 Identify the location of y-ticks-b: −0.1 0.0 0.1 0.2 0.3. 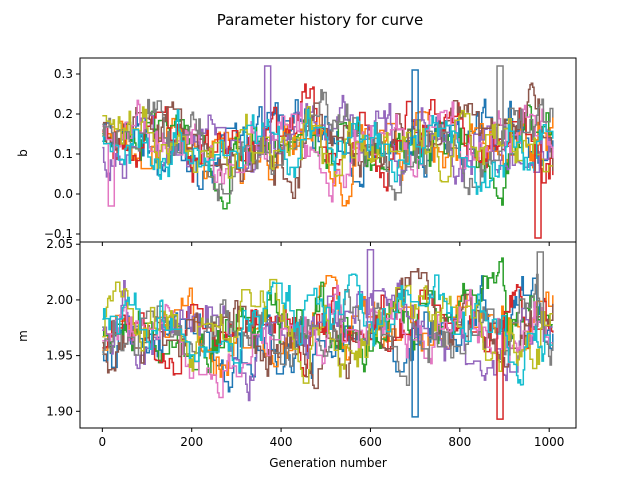
(62, 154).